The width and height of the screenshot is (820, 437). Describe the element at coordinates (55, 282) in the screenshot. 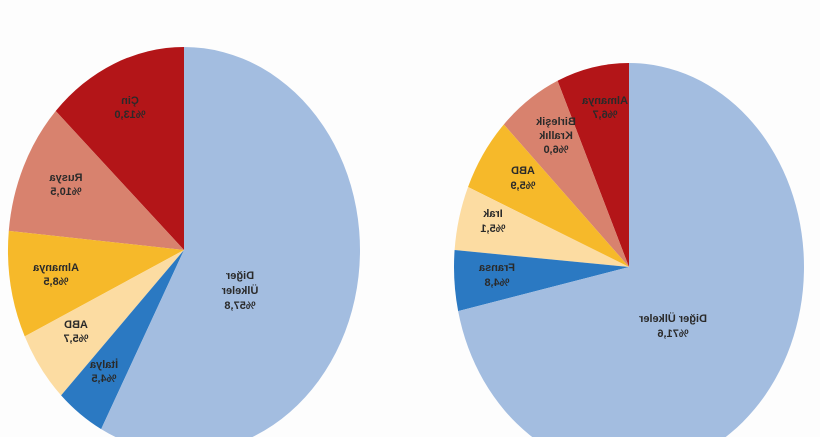

I see `value-almanya: %8,5` at that location.